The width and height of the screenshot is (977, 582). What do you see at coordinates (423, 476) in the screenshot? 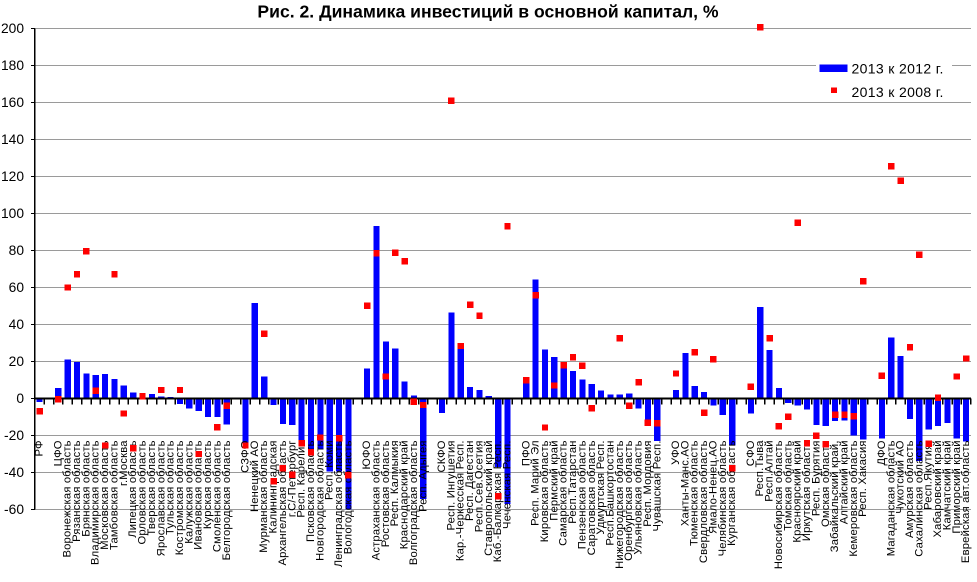
I see `svg-text: Респ. Адыгея` at bounding box center [423, 476].